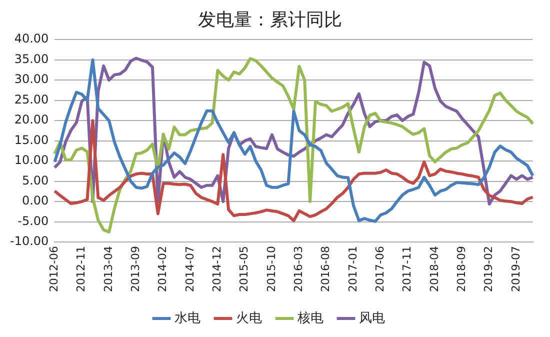 The width and height of the screenshot is (550, 337). Describe the element at coordinates (31, 99) in the screenshot. I see `y-tick-label: 25.00` at that location.